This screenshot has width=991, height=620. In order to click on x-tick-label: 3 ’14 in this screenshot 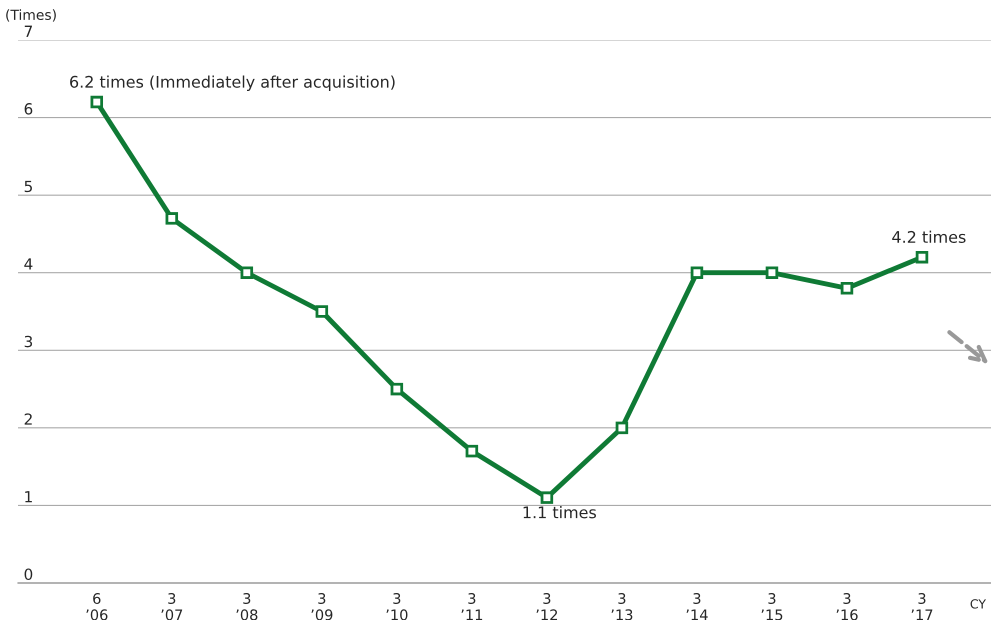, I will do `click(697, 606)`.